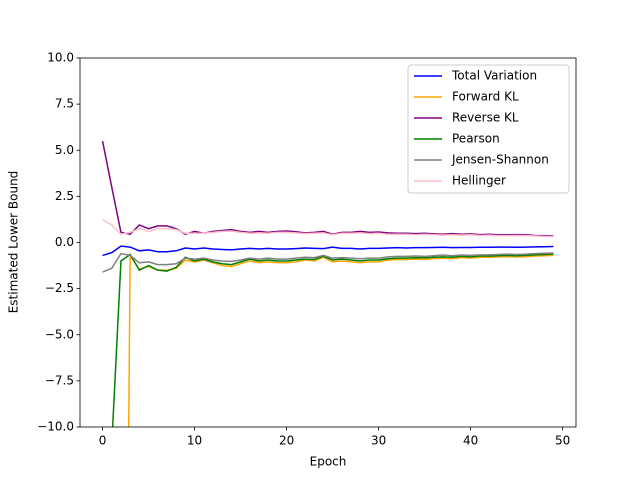  Describe the element at coordinates (328, 462) in the screenshot. I see `x-axis-label: Epoch` at that location.